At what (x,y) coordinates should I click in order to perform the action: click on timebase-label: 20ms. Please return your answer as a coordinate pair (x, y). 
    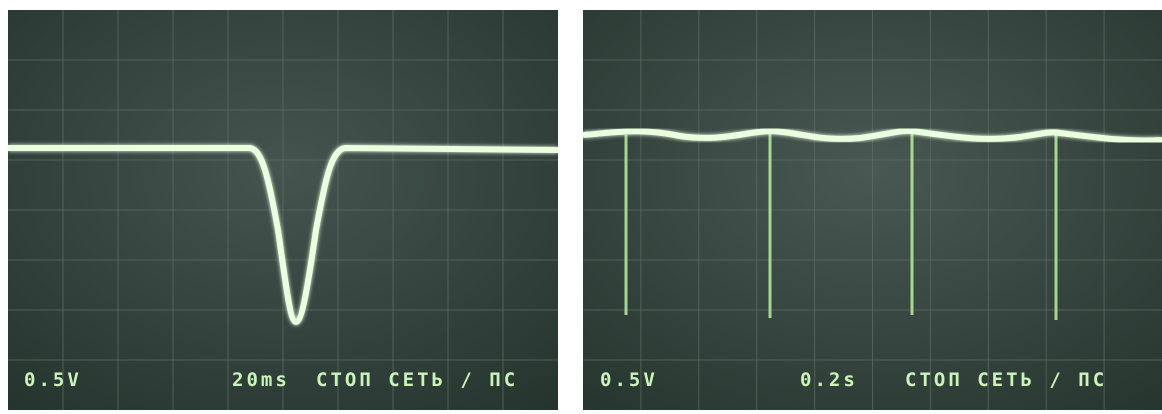
    Looking at the image, I should click on (261, 380).